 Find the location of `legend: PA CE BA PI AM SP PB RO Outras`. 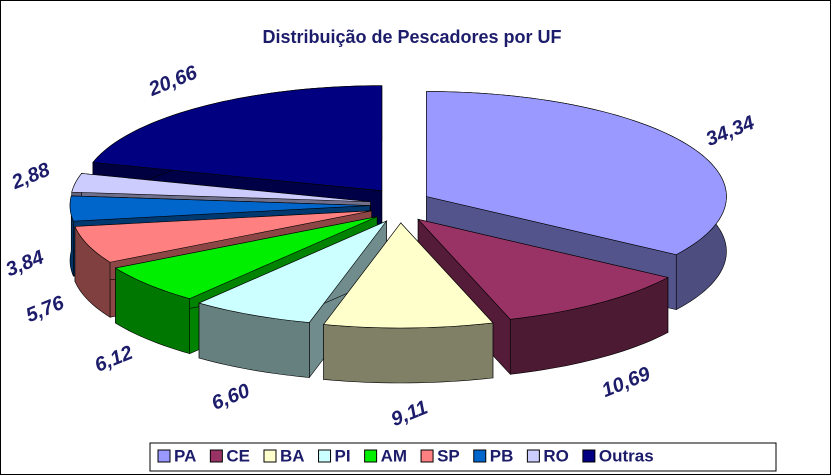

legend: PA CE BA PI AM SP PB RO Outras is located at coordinates (405, 455).